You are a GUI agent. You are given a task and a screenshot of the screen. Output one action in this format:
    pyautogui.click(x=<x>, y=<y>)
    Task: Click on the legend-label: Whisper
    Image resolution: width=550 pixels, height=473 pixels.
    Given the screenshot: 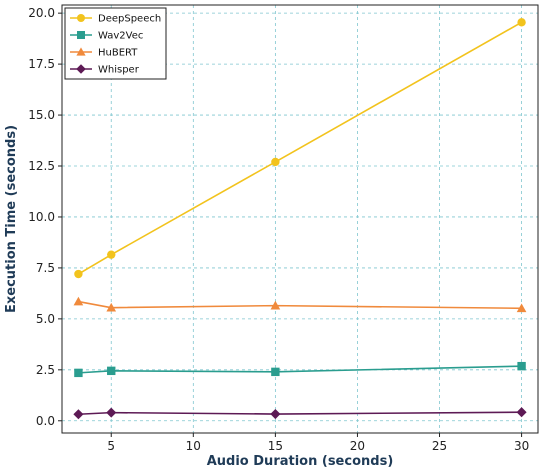 What is the action you would take?
    pyautogui.click(x=119, y=70)
    